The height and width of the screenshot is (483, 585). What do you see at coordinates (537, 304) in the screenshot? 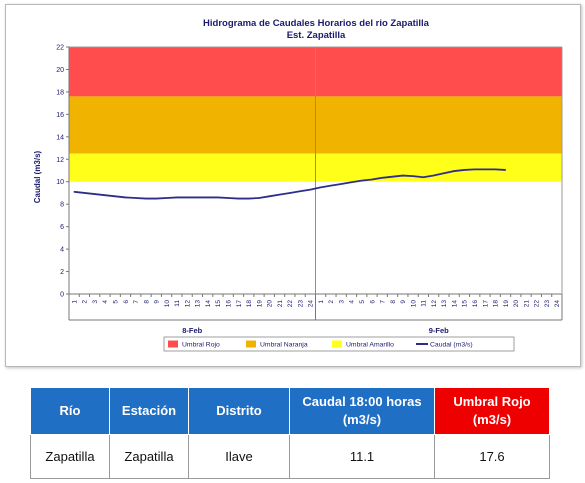
I see `x-tick-label: 22` at bounding box center [537, 304].